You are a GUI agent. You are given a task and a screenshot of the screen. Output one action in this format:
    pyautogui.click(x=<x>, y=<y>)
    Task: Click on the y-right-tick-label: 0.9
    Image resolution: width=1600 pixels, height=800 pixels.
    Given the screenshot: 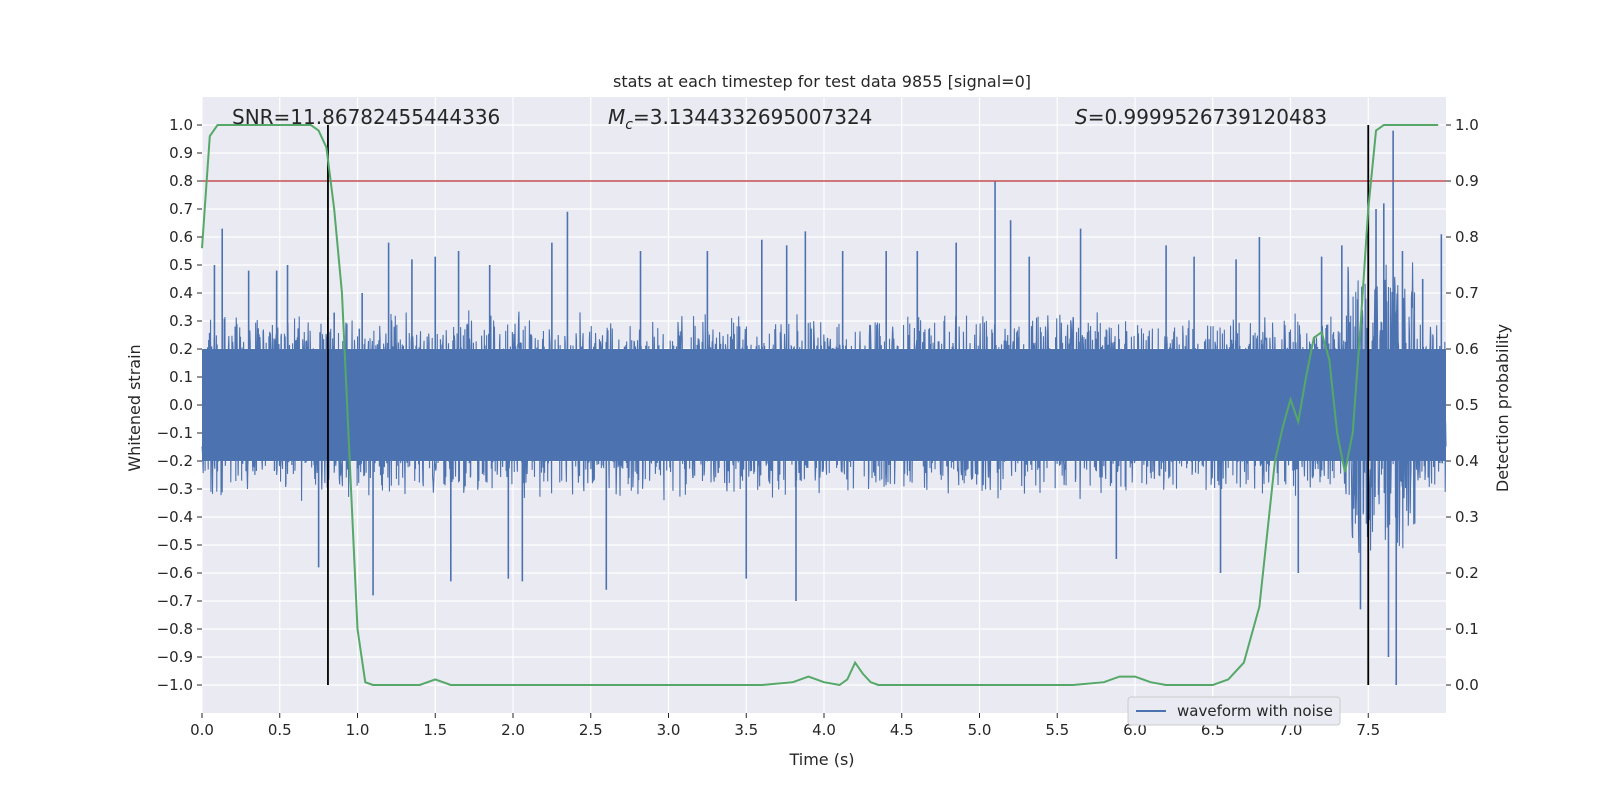 What is the action you would take?
    pyautogui.click(x=1467, y=181)
    